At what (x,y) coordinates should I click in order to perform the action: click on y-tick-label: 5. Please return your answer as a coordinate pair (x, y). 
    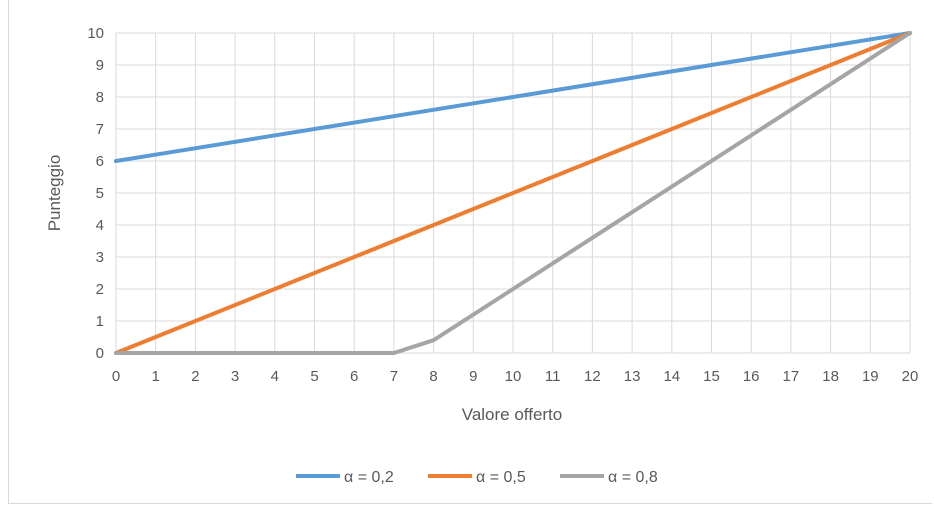
    Looking at the image, I should click on (100, 193).